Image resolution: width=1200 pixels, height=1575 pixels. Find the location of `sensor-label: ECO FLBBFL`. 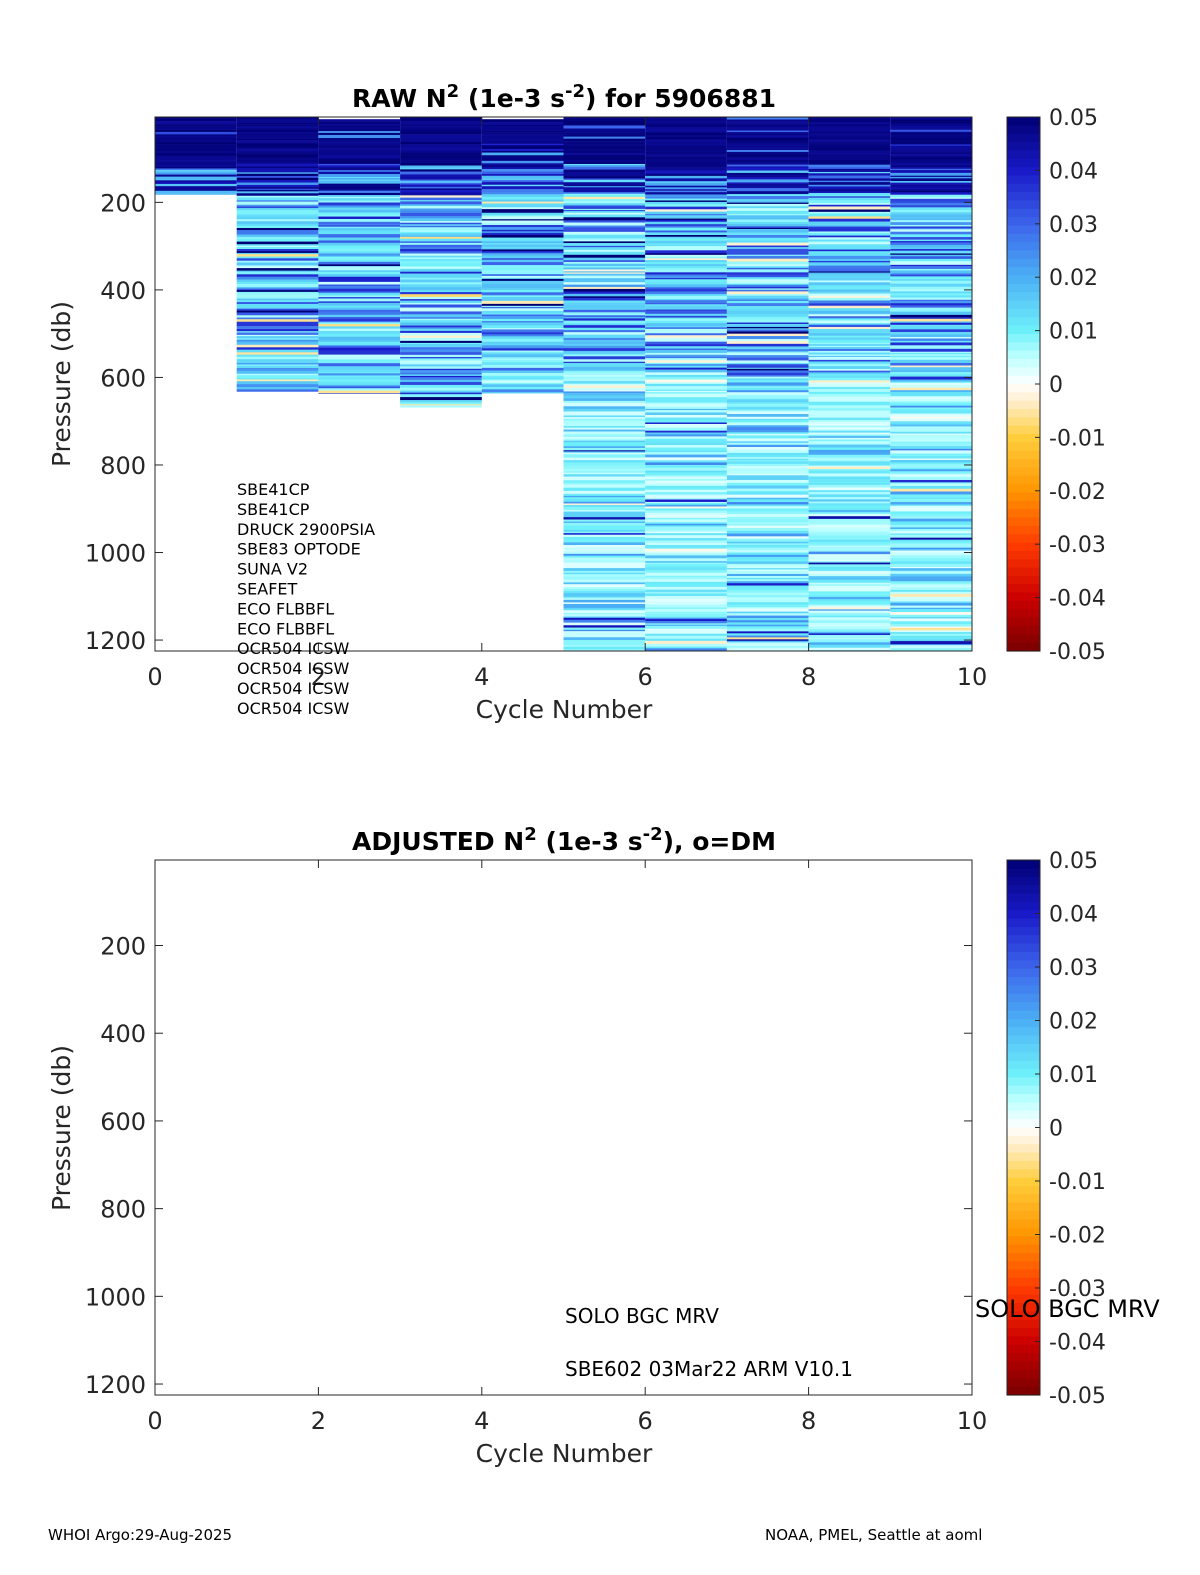

sensor-label: ECO FLBBFL is located at coordinates (285, 628).